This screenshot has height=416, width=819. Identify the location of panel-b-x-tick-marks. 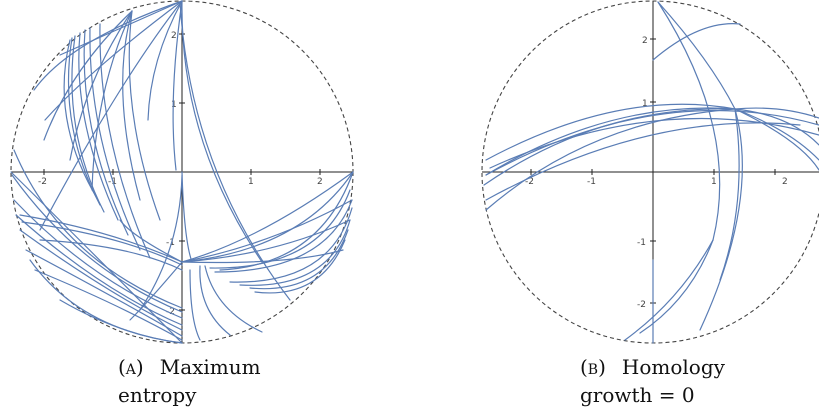
(653, 172).